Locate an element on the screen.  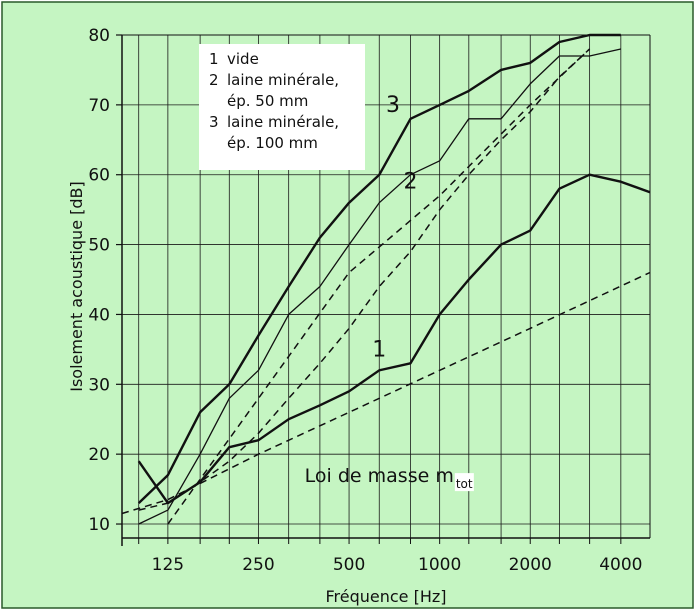
y-tick-label: 10 is located at coordinates (99, 525).